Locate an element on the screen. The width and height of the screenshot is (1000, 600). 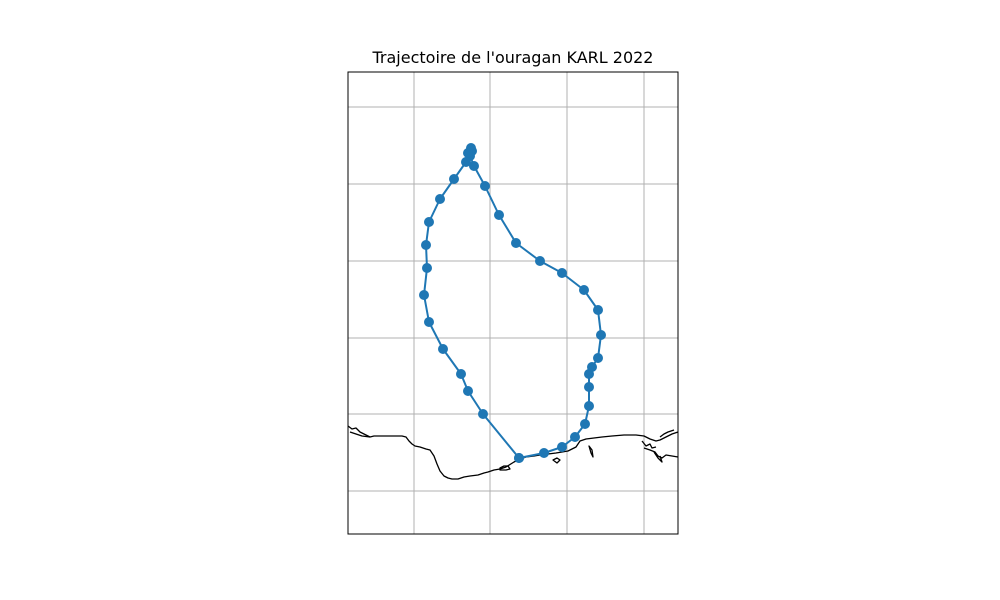
coastline-gulf is located at coordinates (513, 452).